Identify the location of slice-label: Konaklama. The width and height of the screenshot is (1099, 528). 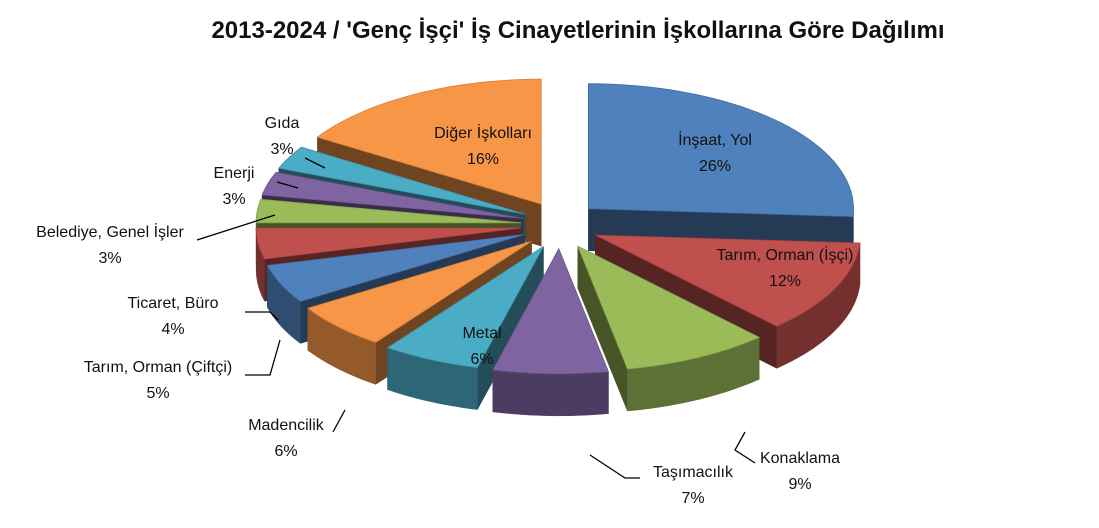
(800, 458).